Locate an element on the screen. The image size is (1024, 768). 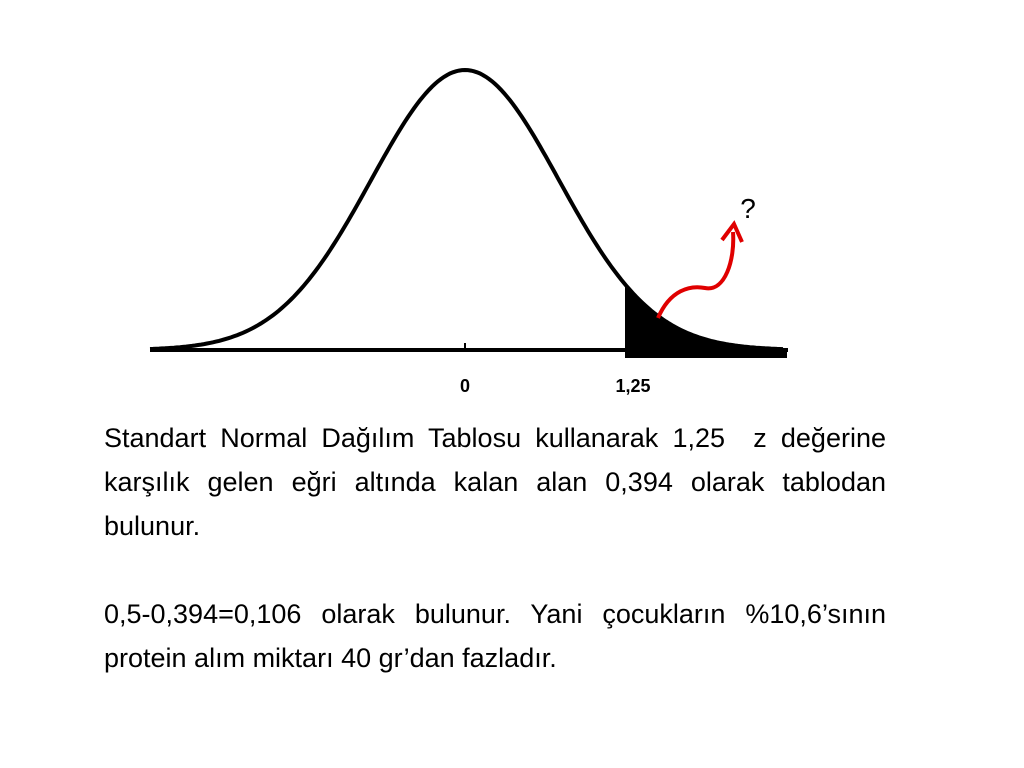
mean-label: 0 is located at coordinates (465, 386).